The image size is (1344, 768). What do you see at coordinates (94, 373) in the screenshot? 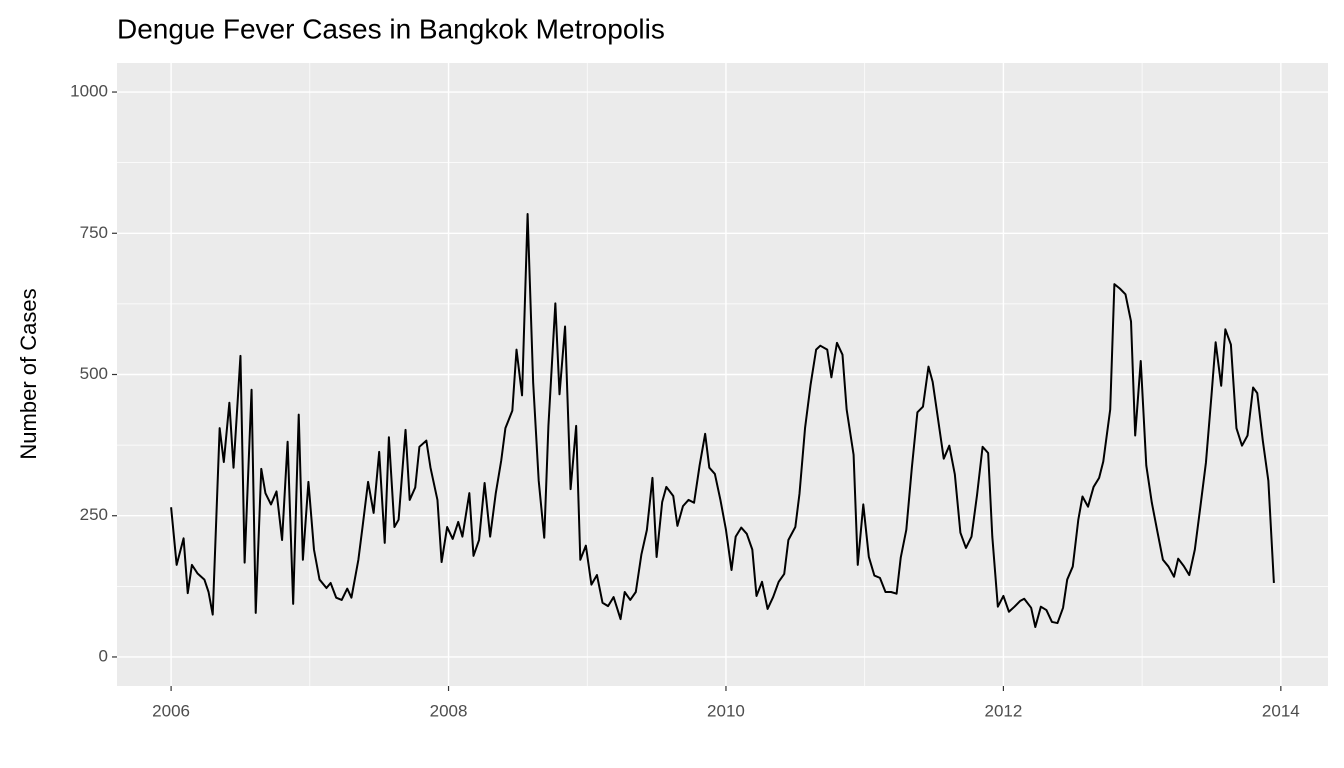
I see `y-tick-label: 500` at bounding box center [94, 373].